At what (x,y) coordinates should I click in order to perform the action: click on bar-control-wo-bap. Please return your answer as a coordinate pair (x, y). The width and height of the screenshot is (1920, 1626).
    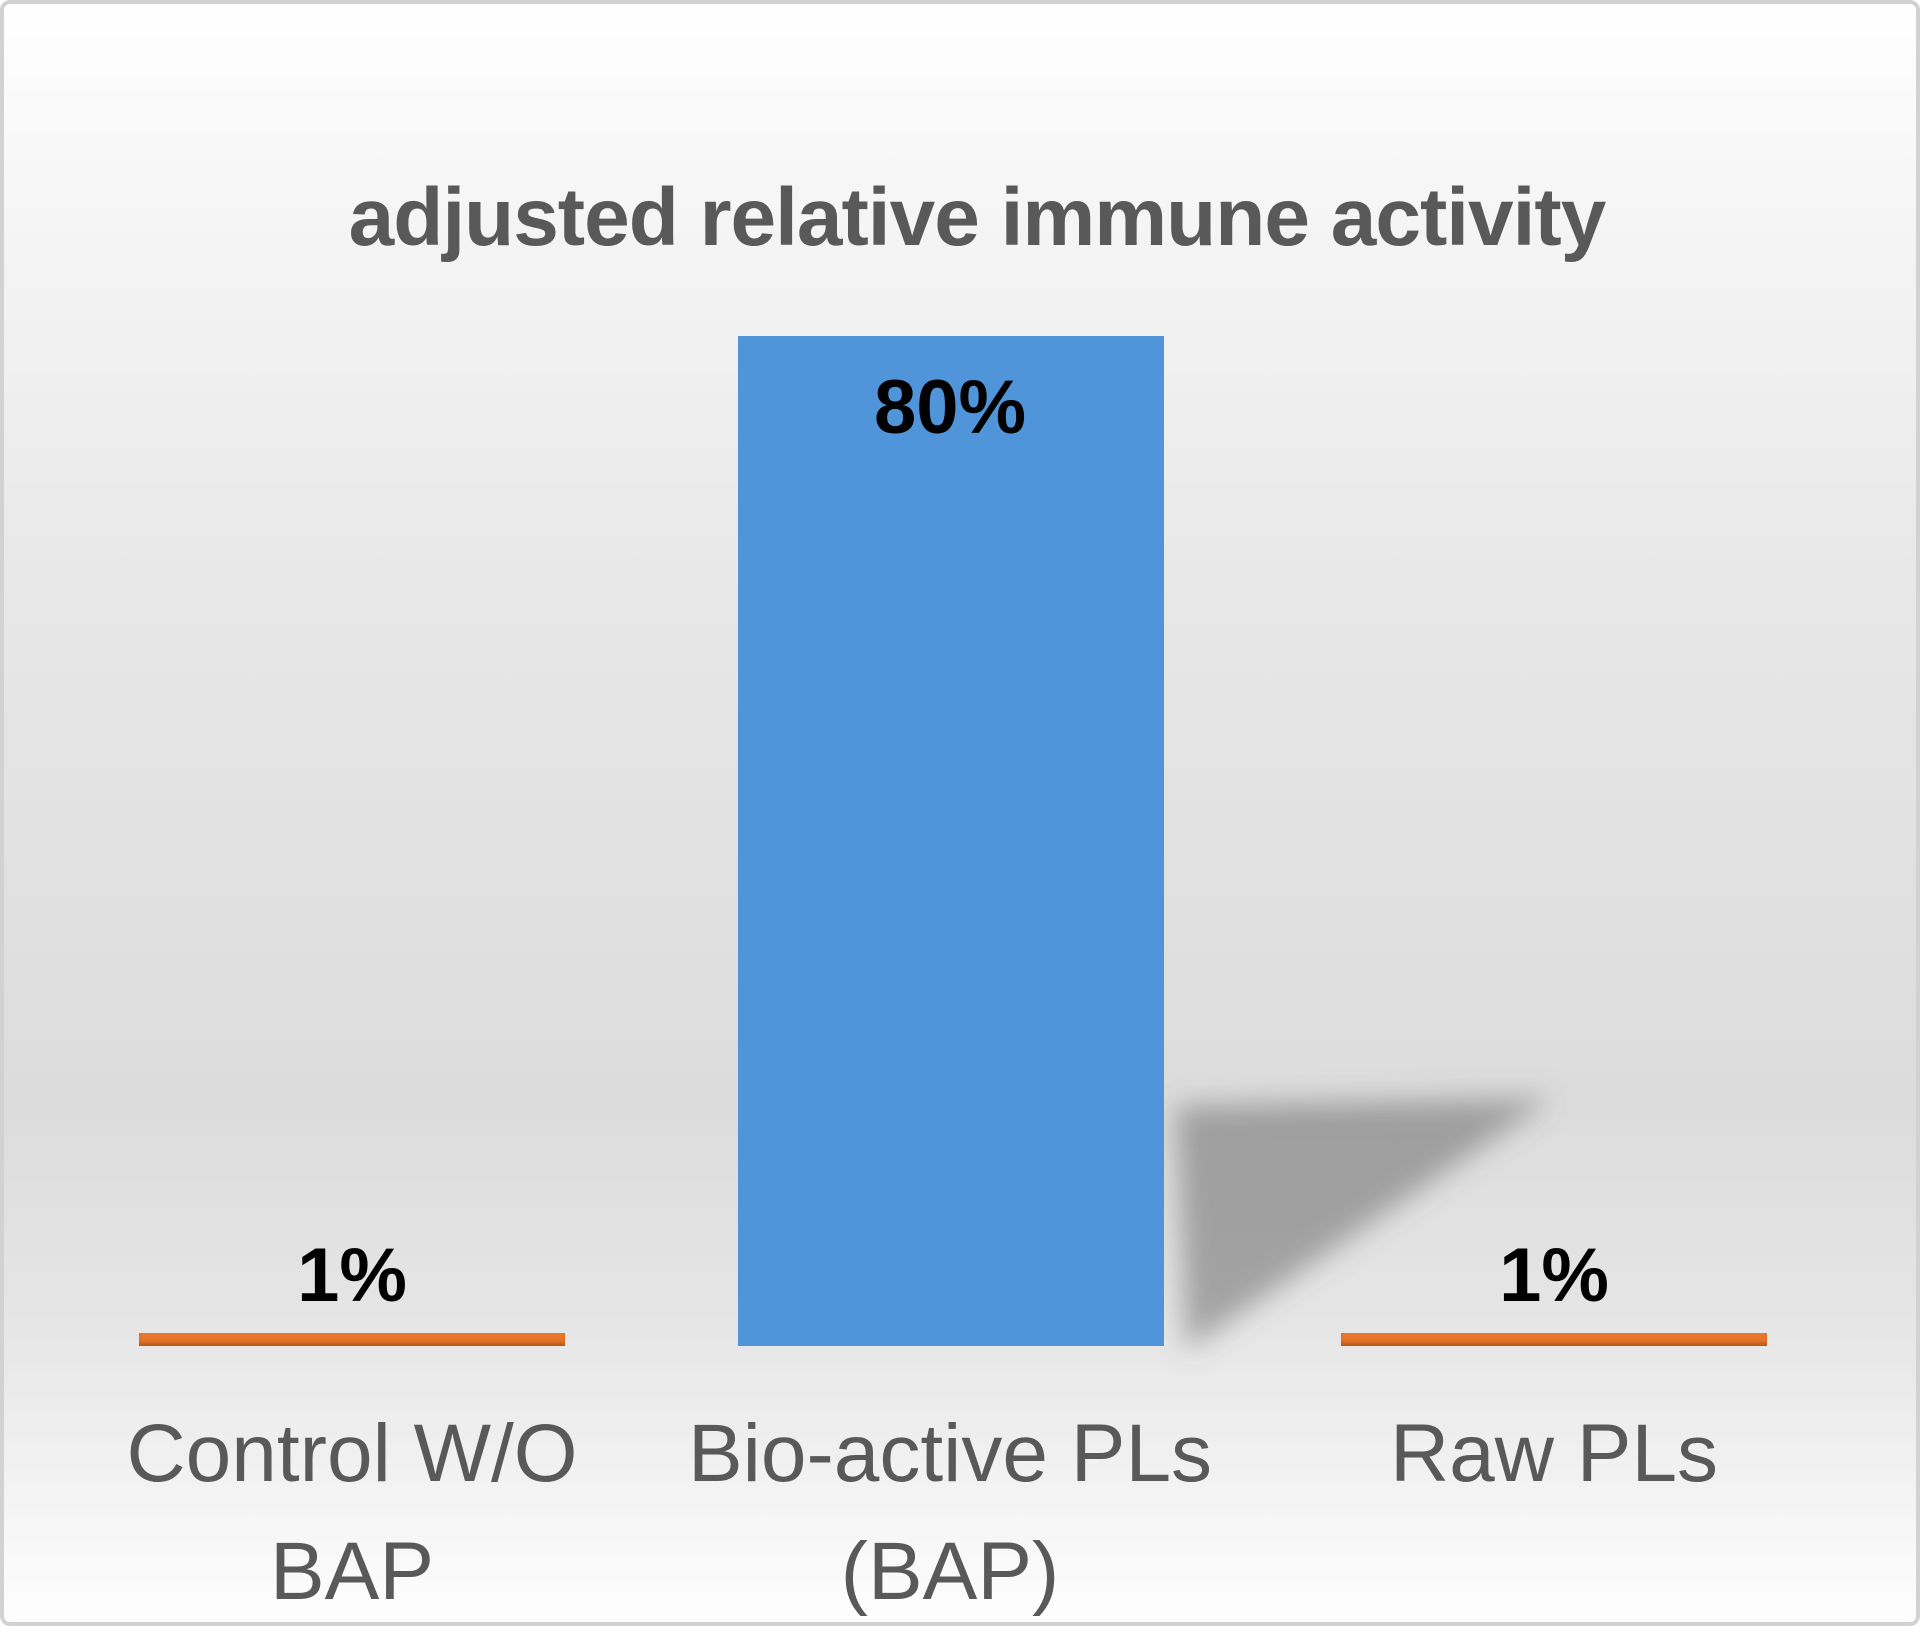
    Looking at the image, I should click on (352, 1339).